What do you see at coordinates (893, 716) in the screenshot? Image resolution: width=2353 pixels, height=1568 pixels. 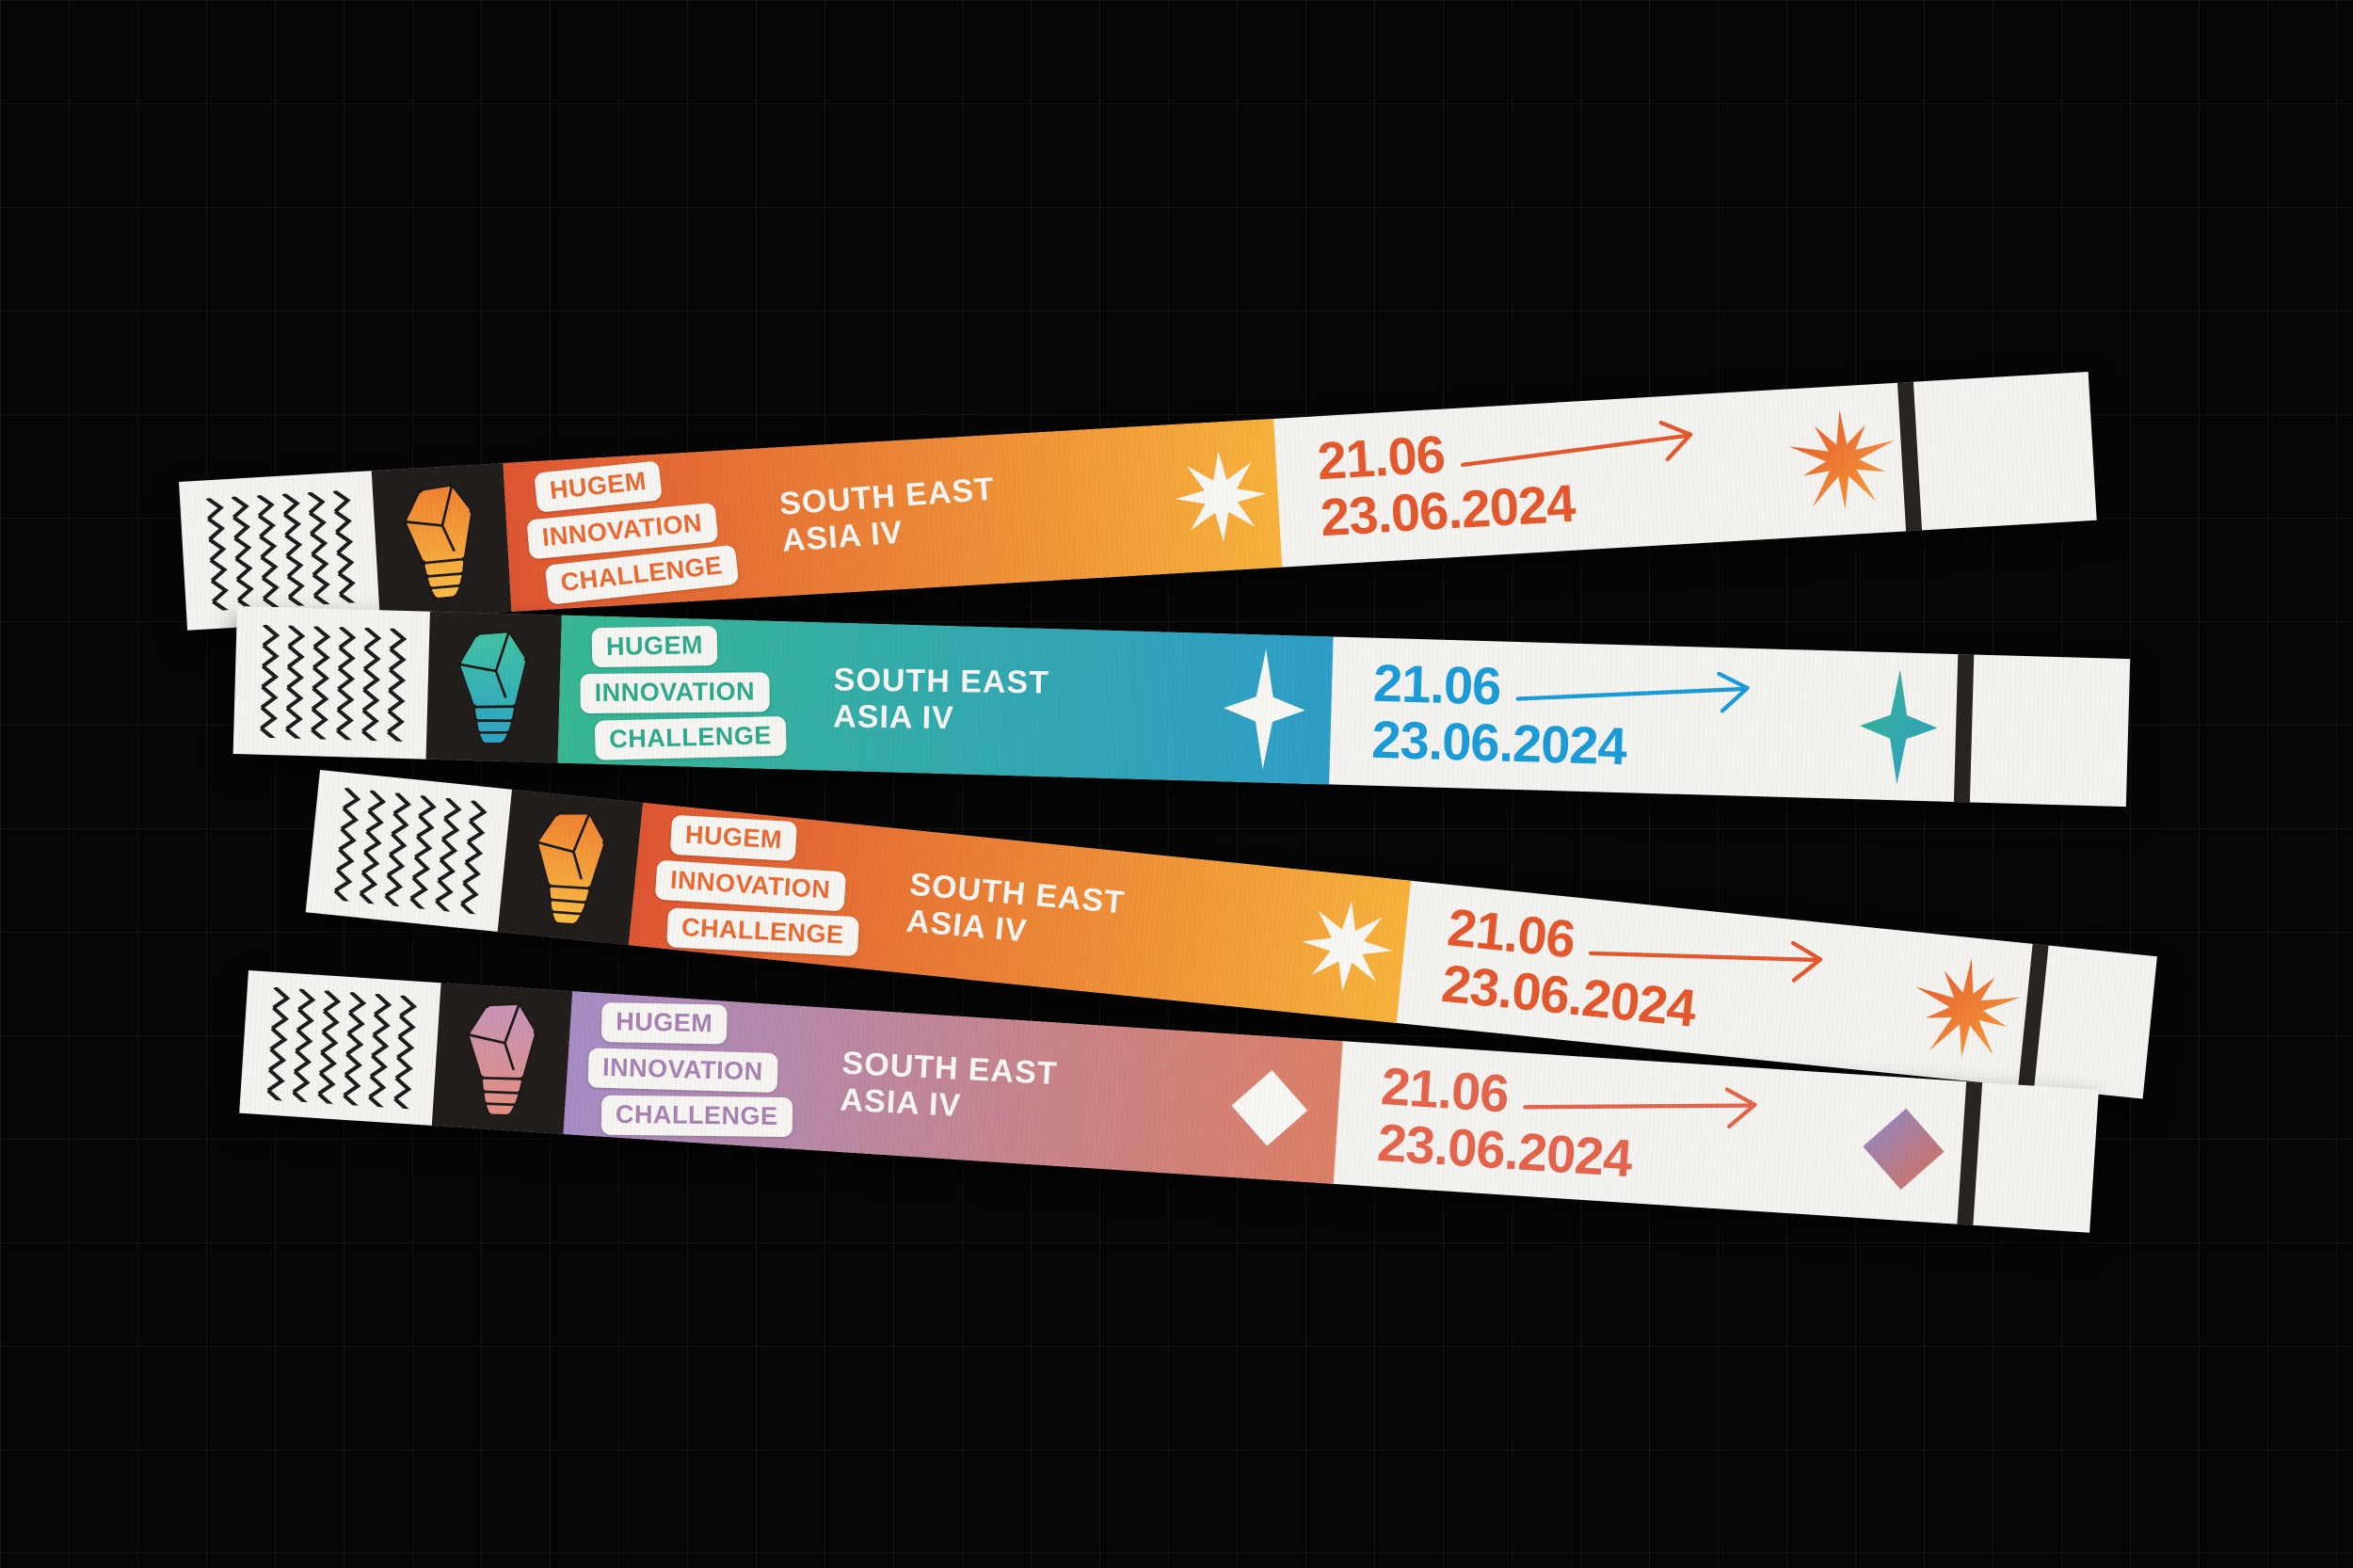 I see `location-line2: ASIA IV` at bounding box center [893, 716].